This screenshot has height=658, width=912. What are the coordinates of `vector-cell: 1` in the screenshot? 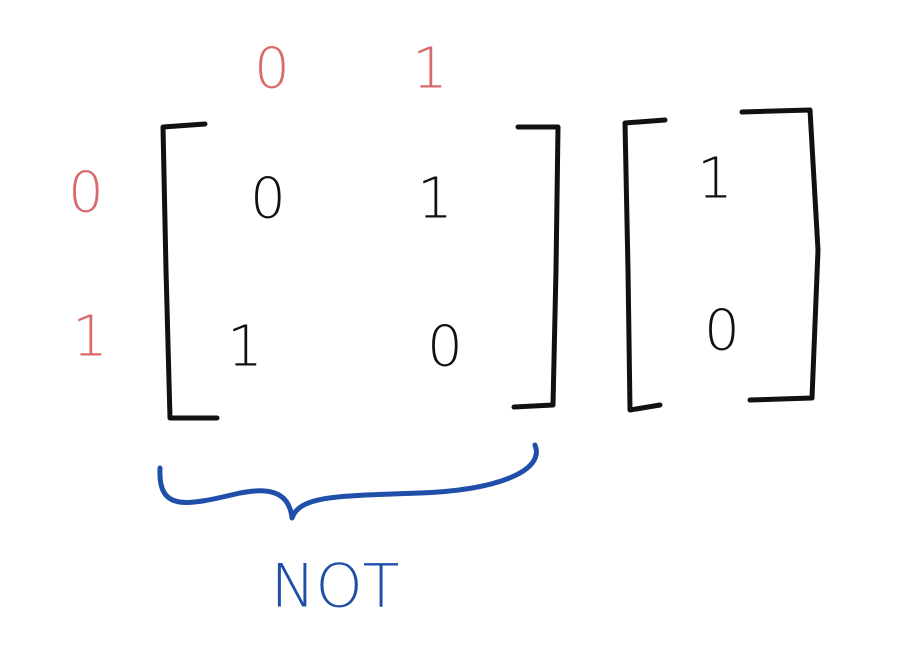 It's located at (715, 178).